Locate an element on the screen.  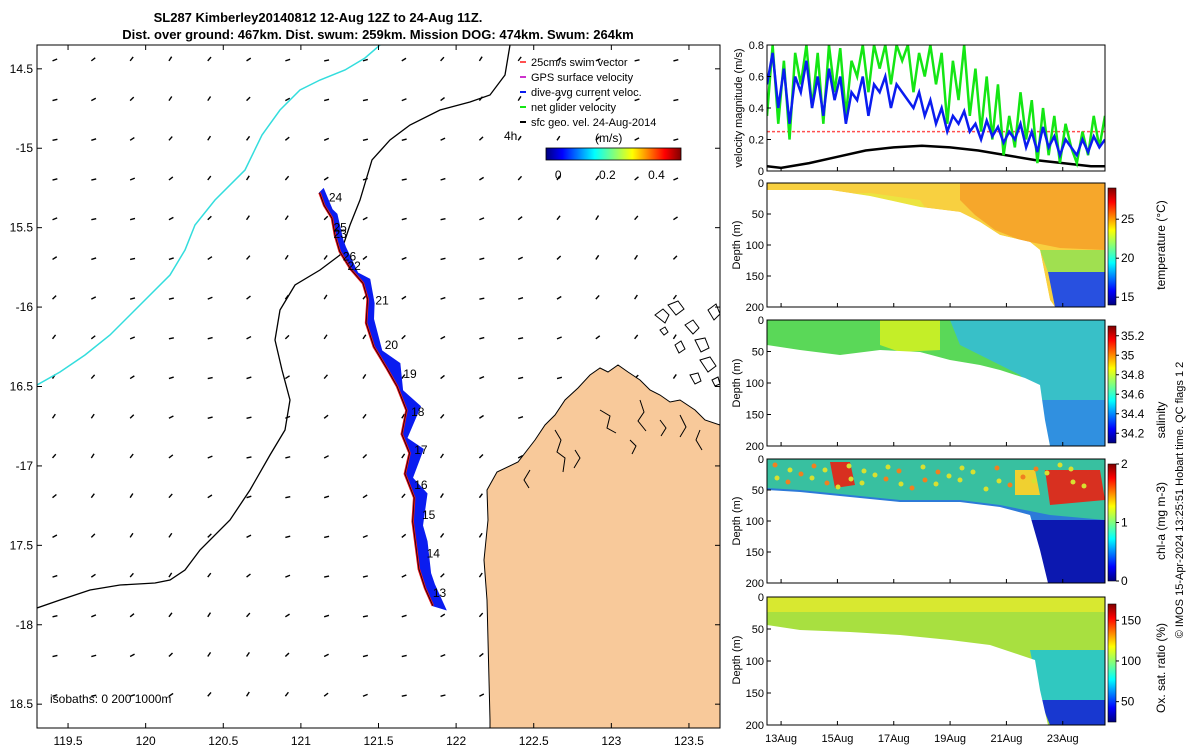
day-label: 18 is located at coordinates (418, 412).